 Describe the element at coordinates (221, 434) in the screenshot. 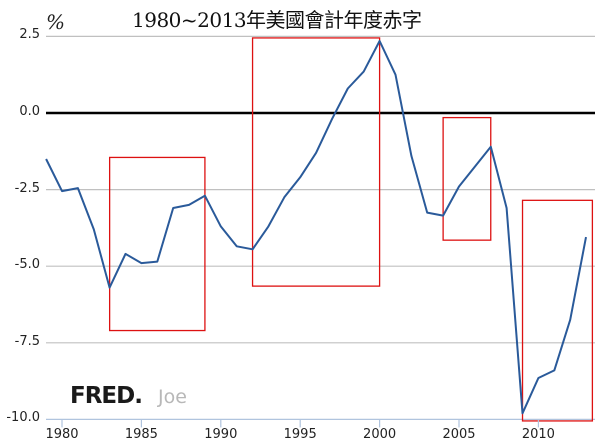

I see `x-tick-label: 1990` at that location.